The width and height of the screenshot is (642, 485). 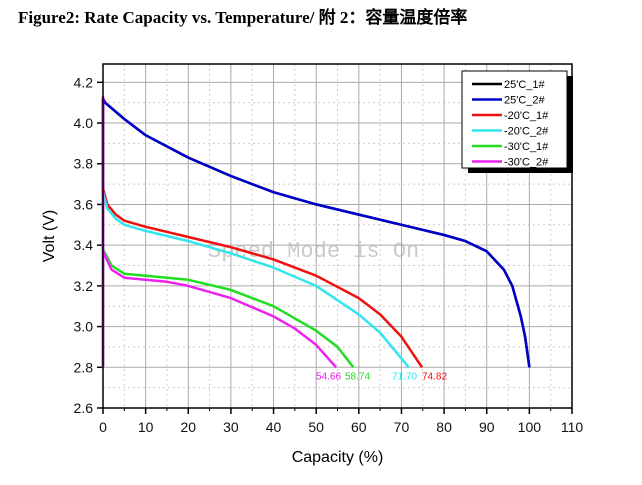 I want to click on x-tick-label: 90, so click(x=487, y=427).